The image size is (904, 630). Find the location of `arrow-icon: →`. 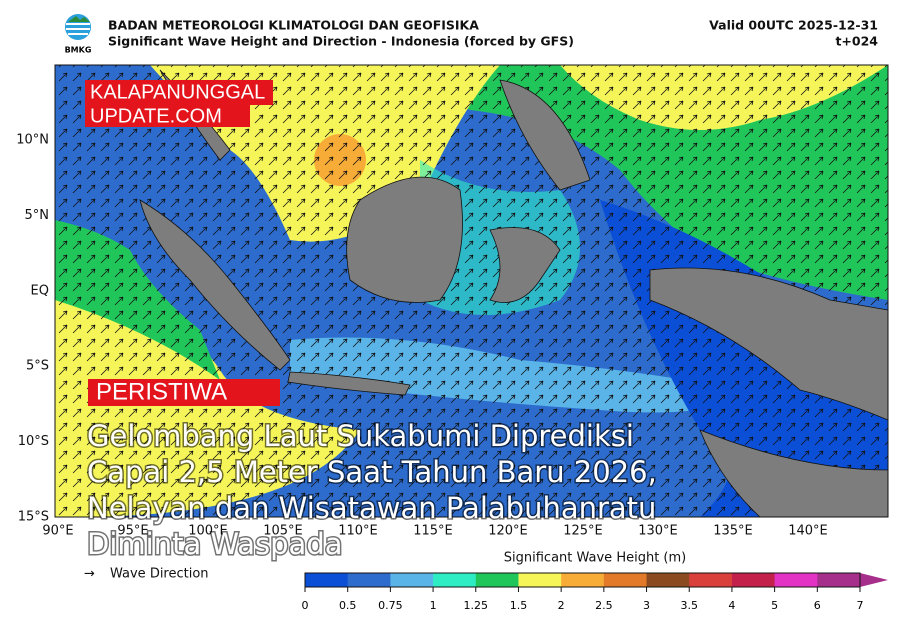

arrow-icon: → is located at coordinates (89, 574).